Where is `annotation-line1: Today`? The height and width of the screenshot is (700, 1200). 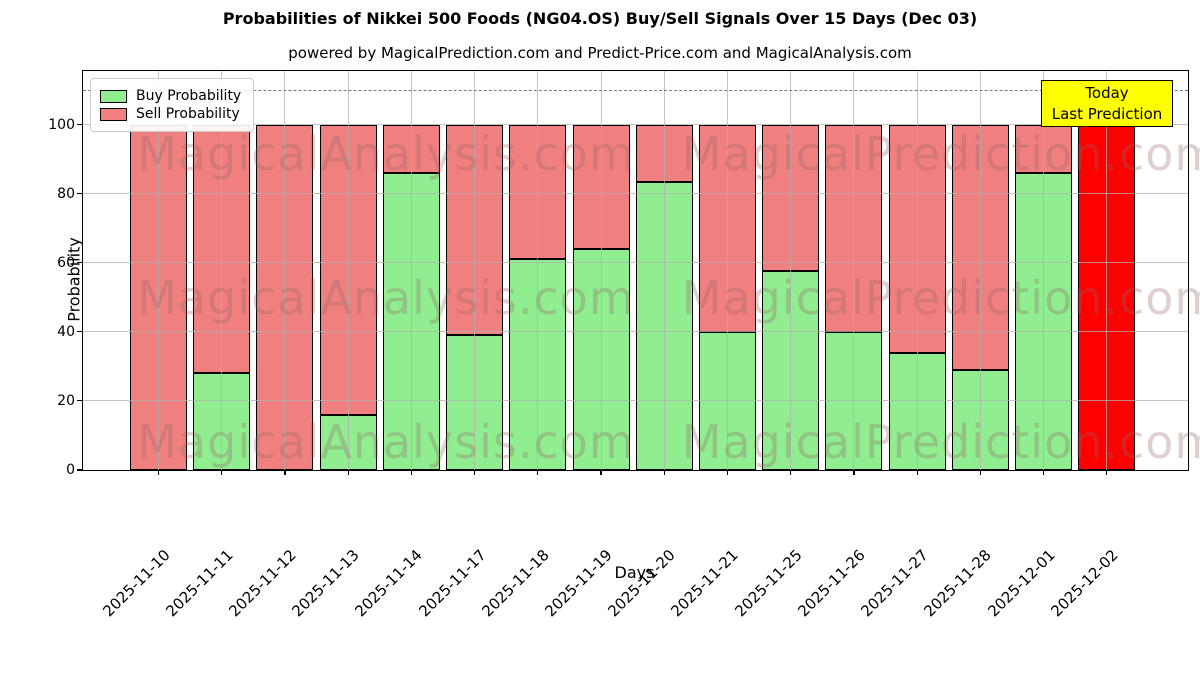
annotation-line1: Today is located at coordinates (1107, 93).